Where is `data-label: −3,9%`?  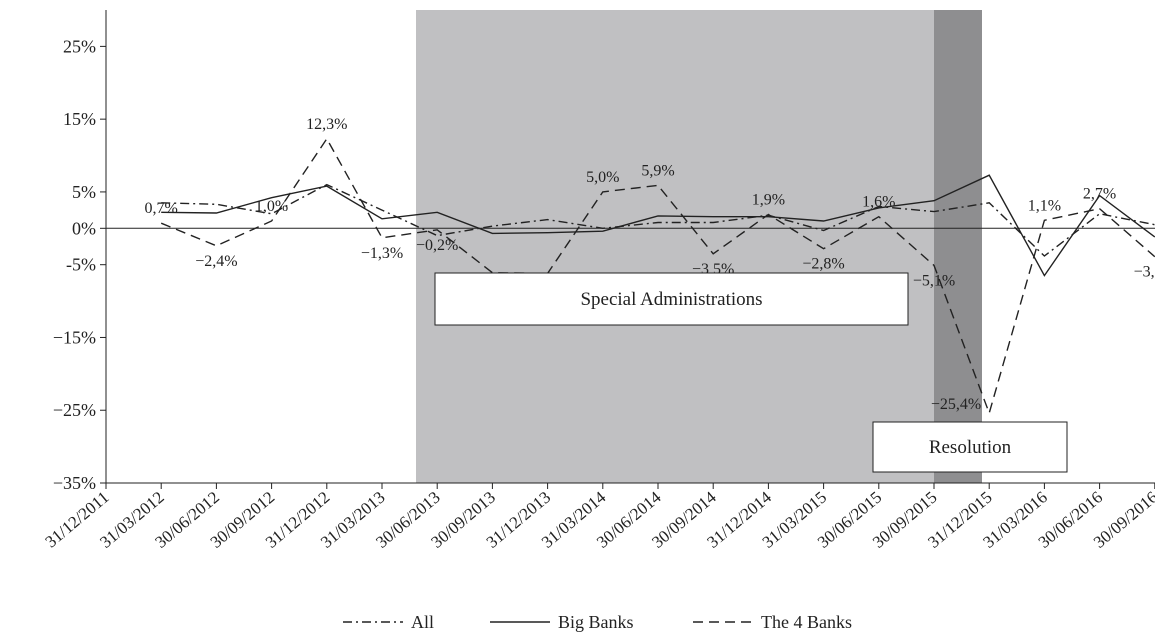 data-label: −3,9% is located at coordinates (1144, 272).